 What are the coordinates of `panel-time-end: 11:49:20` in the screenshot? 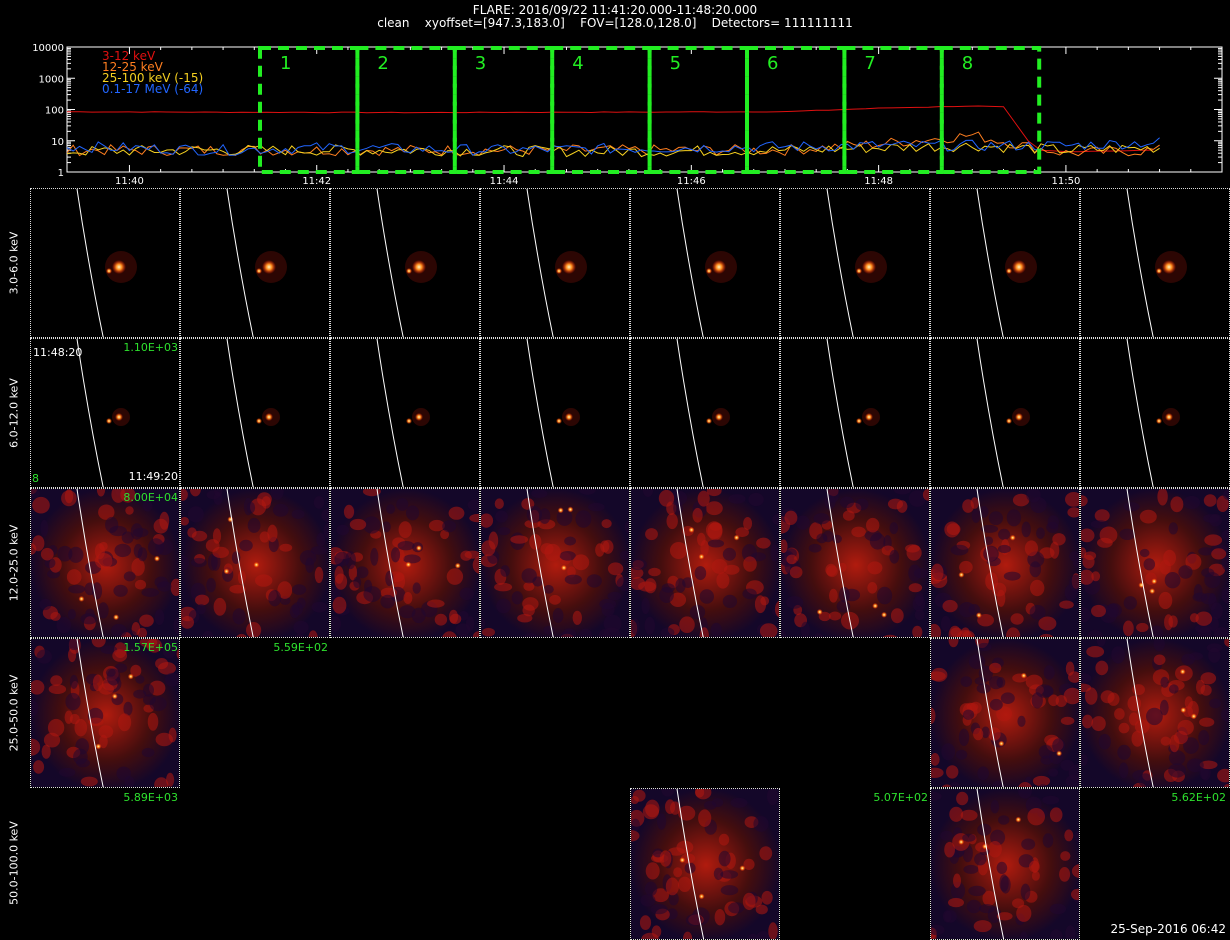 It's located at (153, 476).